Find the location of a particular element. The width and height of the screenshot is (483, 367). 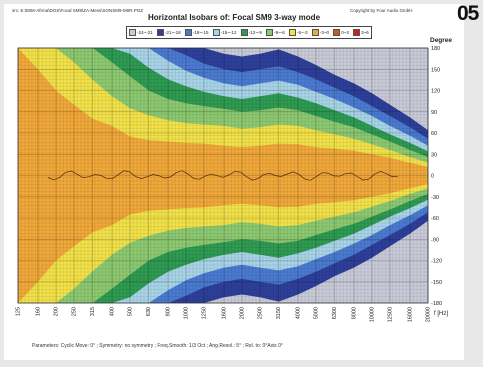

legend-label: -24~-21 is located at coordinates (145, 32).